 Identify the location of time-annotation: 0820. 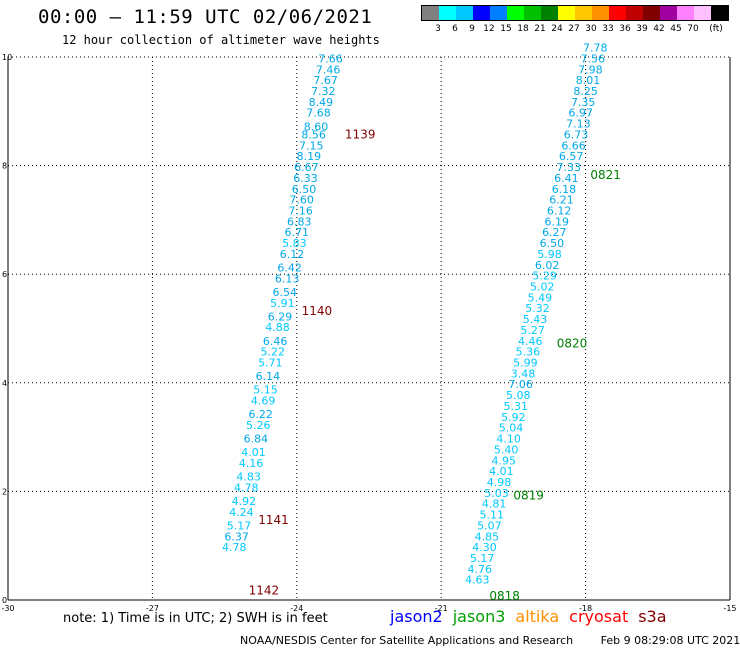
(572, 344).